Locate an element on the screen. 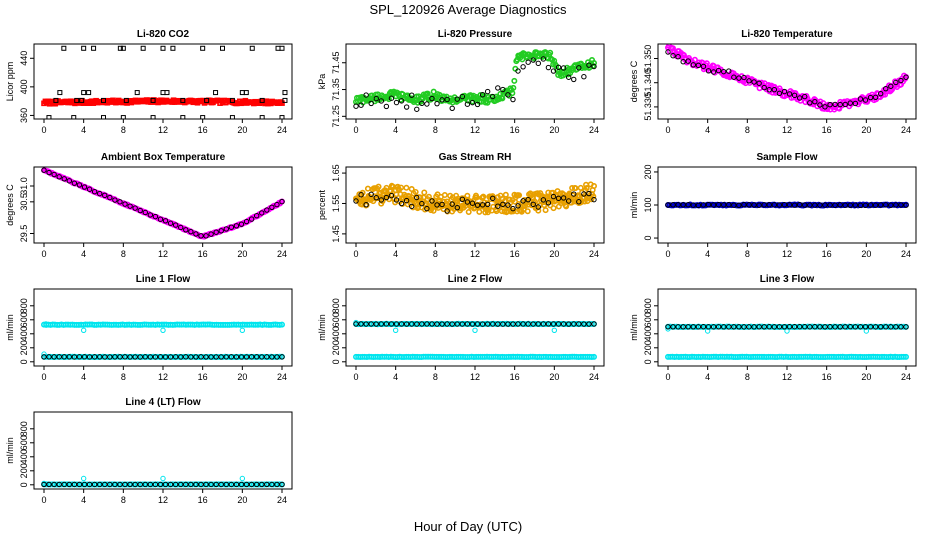  panel-title: Li-820 Temperature is located at coordinates (787, 34).